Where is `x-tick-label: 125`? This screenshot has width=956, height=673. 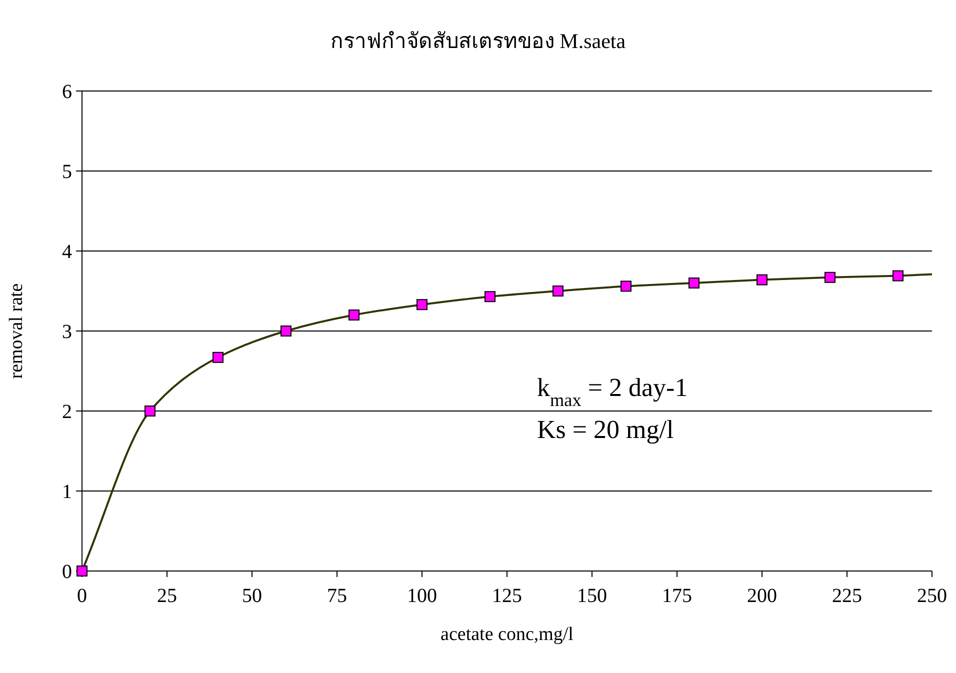
x-tick-label: 125 is located at coordinates (507, 596).